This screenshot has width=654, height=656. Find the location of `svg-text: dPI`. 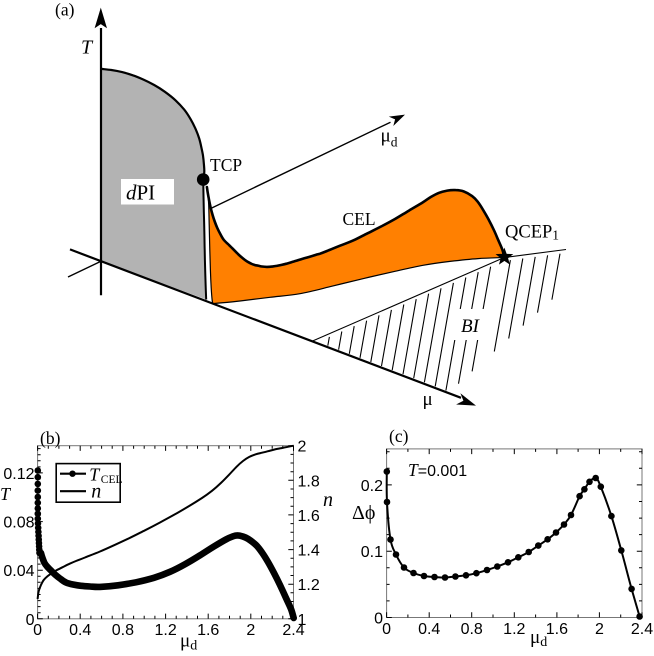

svg-text: dPI is located at coordinates (140, 193).